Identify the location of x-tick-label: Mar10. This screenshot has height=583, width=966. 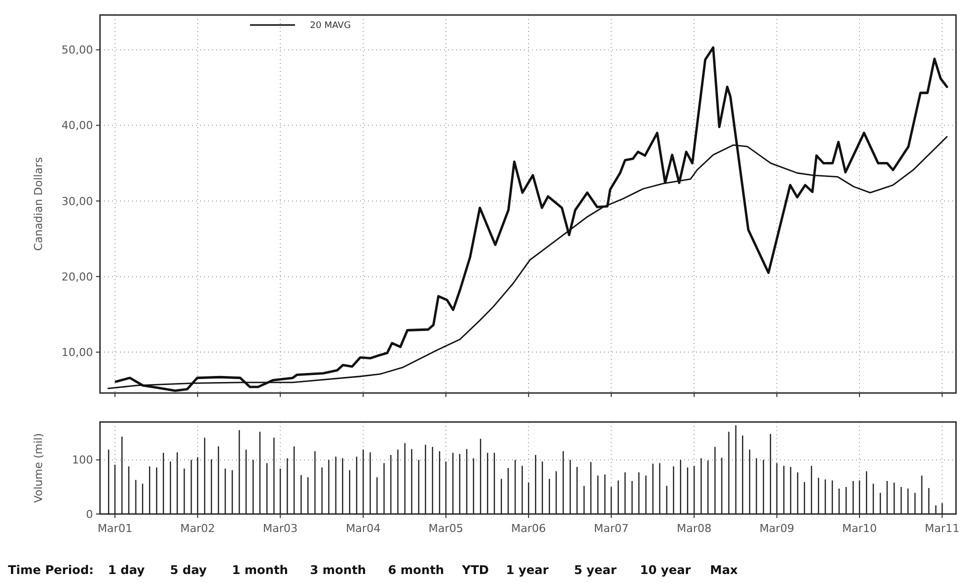
(859, 528).